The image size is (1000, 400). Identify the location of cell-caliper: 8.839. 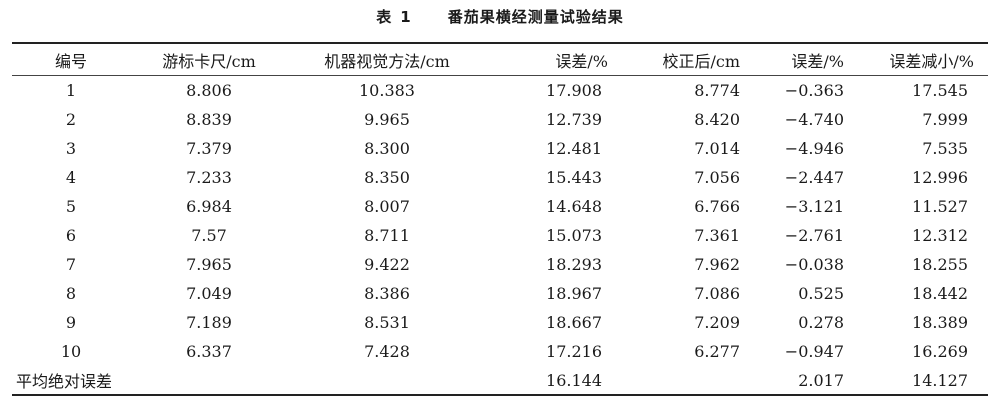
(209, 119).